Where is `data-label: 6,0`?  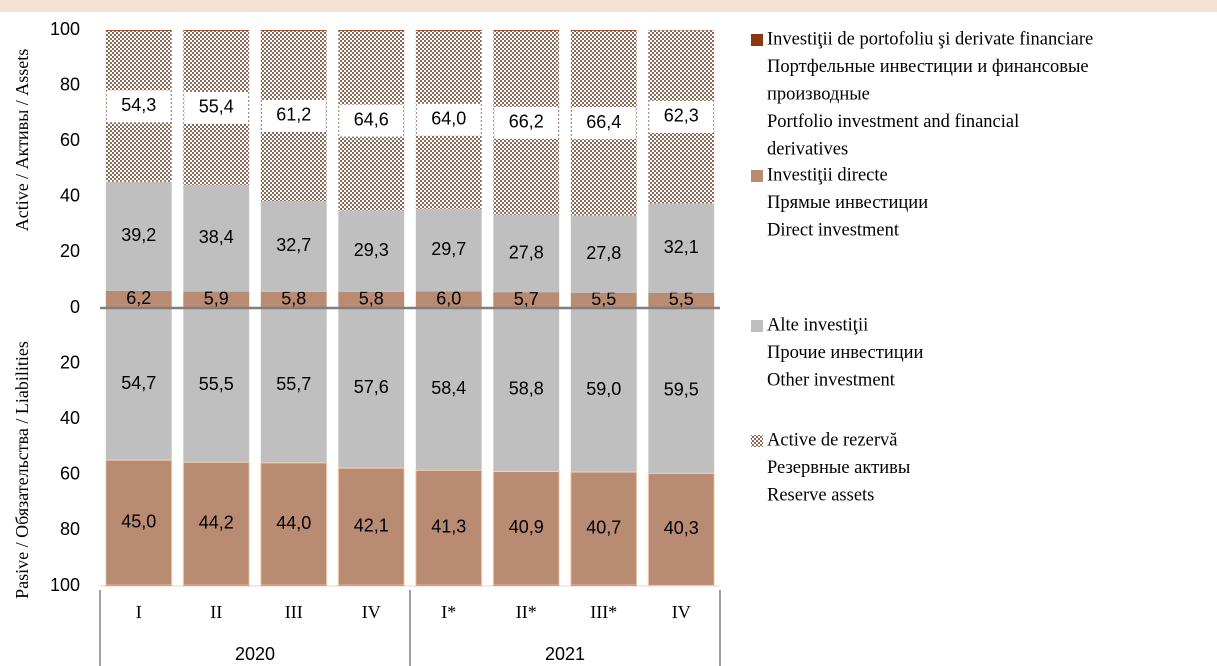
data-label: 6,0 is located at coordinates (448, 298).